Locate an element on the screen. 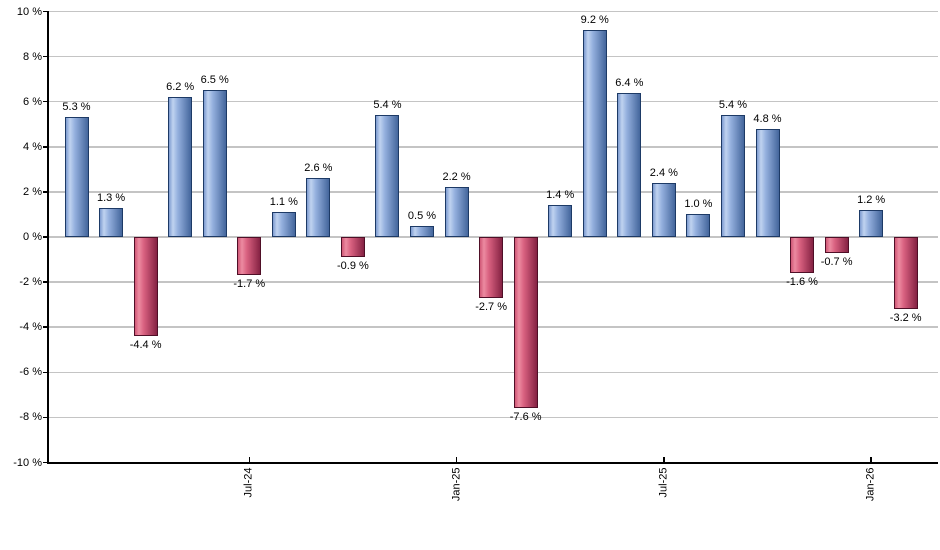 The image size is (940, 550). bar-value-label: 1.2 % is located at coordinates (871, 199).